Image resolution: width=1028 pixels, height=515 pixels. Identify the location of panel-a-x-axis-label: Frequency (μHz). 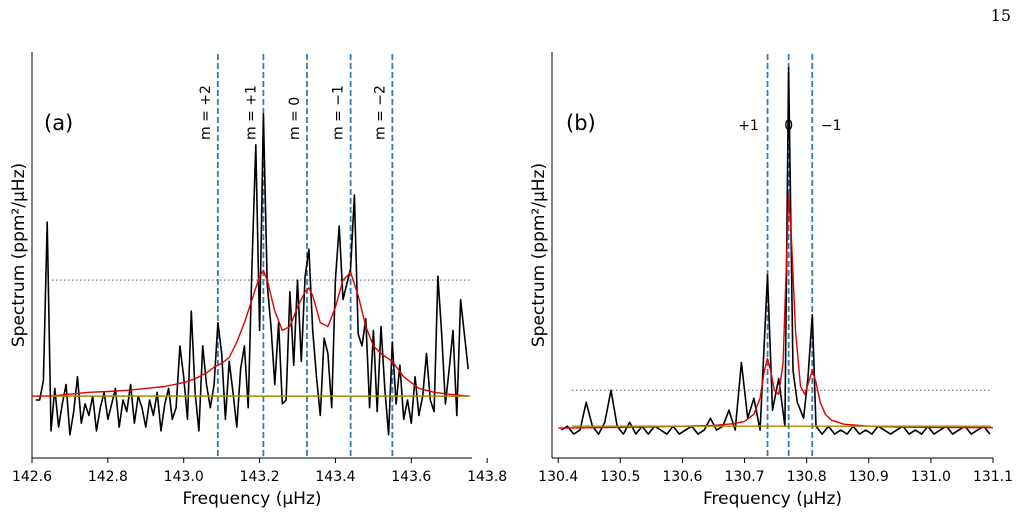
(251, 499).